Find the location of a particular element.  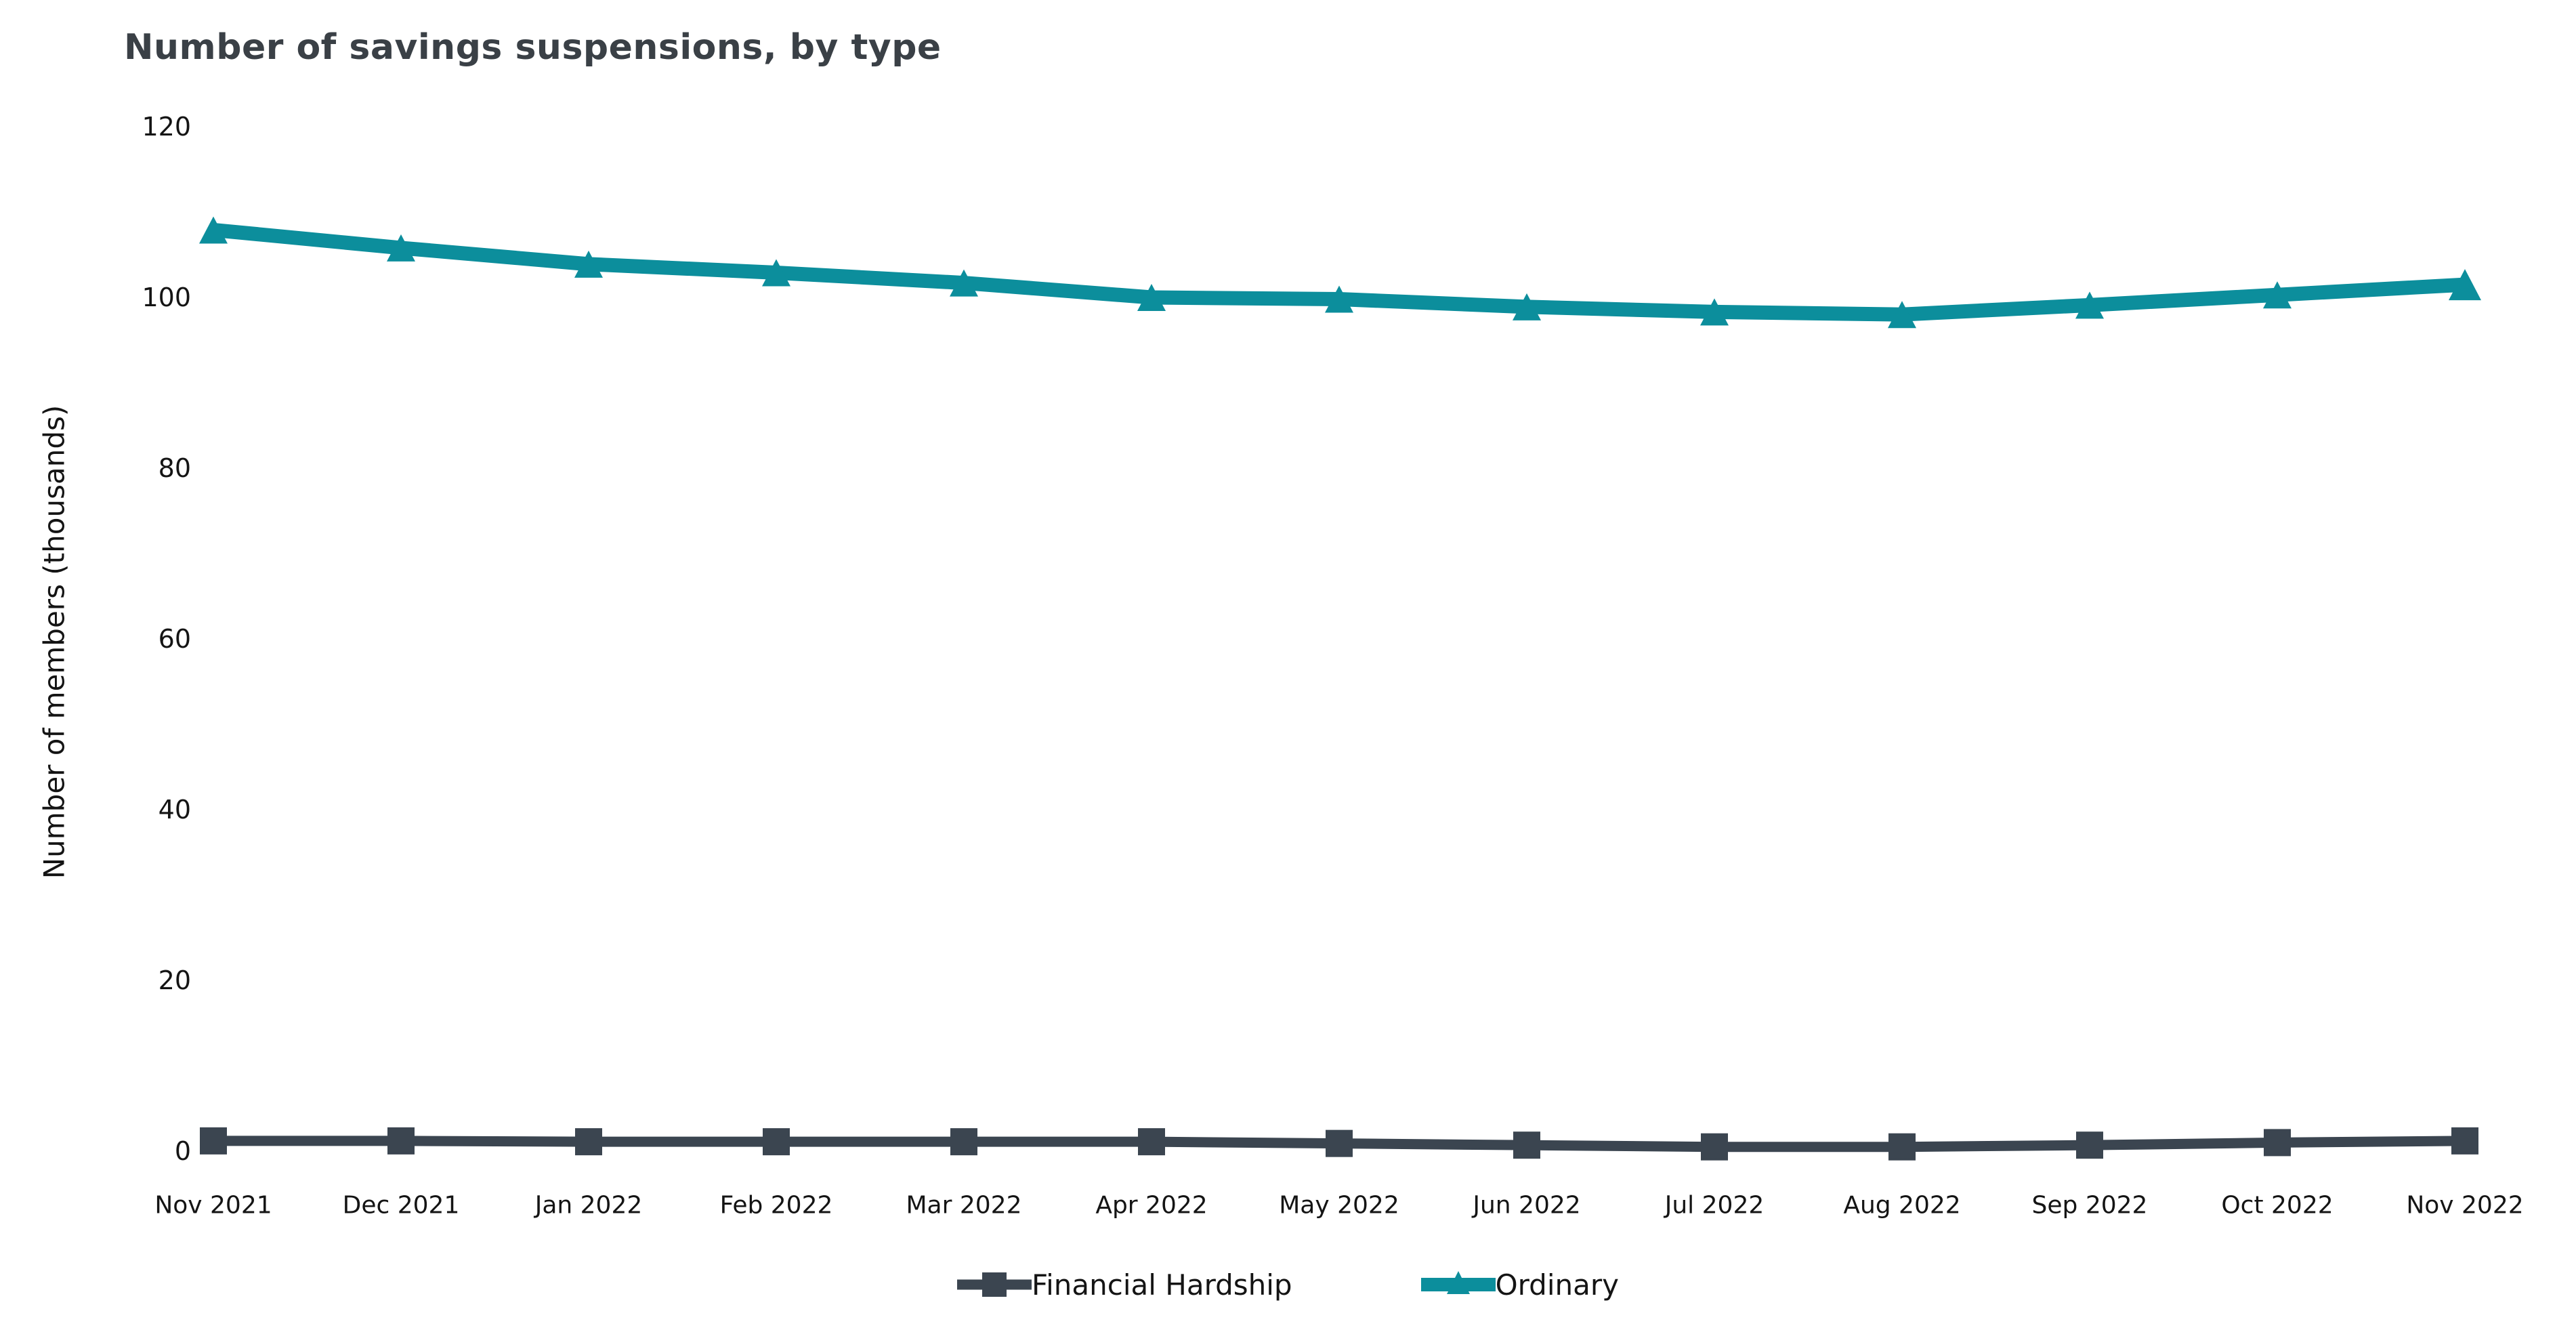

x-tick-label: Mar 2022 is located at coordinates (964, 1206).